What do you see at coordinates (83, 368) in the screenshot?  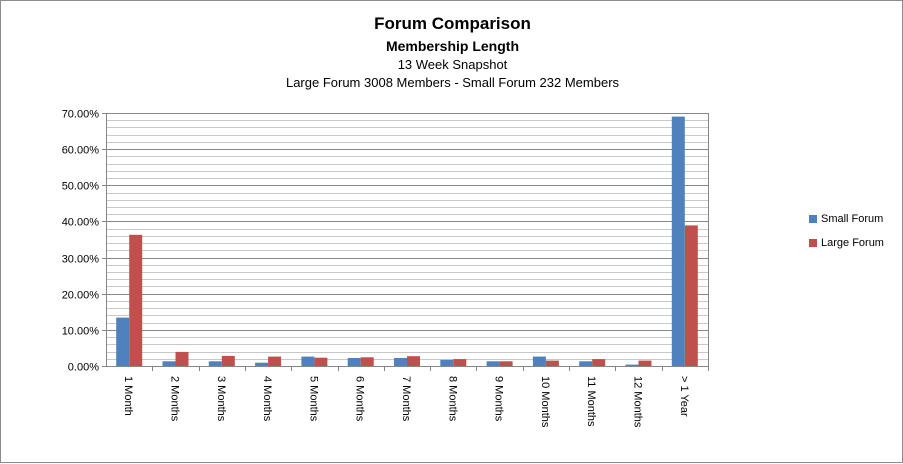 I see `y-tick-label: 0.00%` at bounding box center [83, 368].